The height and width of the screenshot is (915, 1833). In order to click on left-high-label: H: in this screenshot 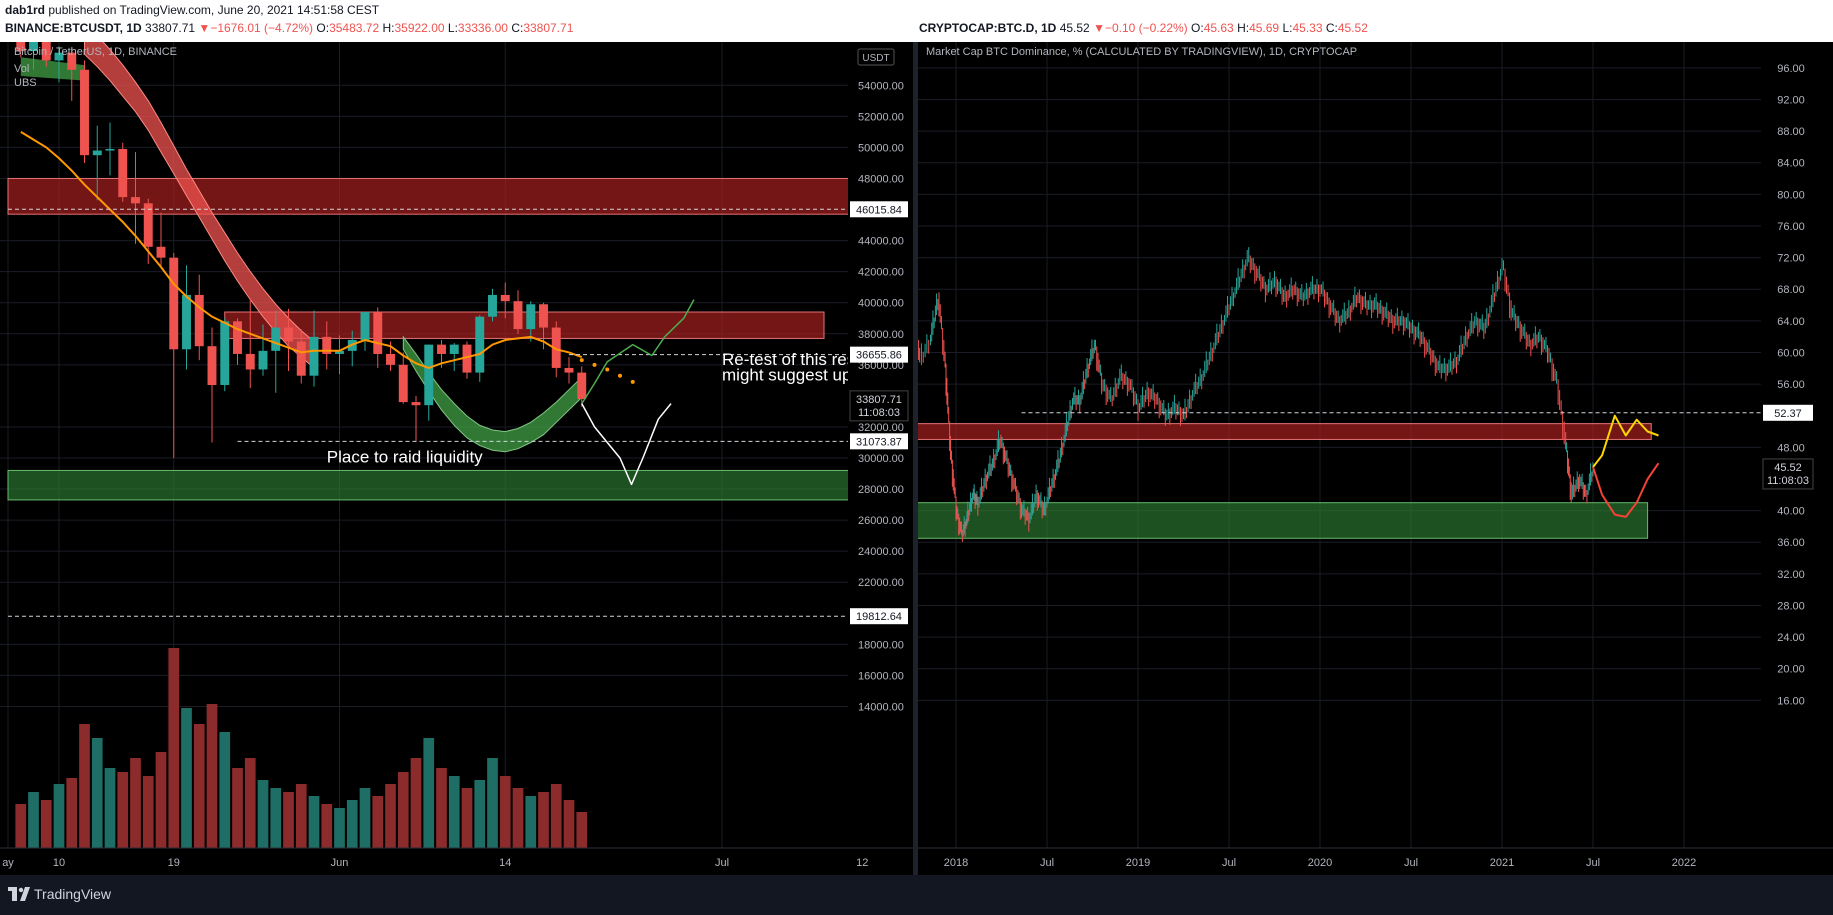, I will do `click(388, 28)`.